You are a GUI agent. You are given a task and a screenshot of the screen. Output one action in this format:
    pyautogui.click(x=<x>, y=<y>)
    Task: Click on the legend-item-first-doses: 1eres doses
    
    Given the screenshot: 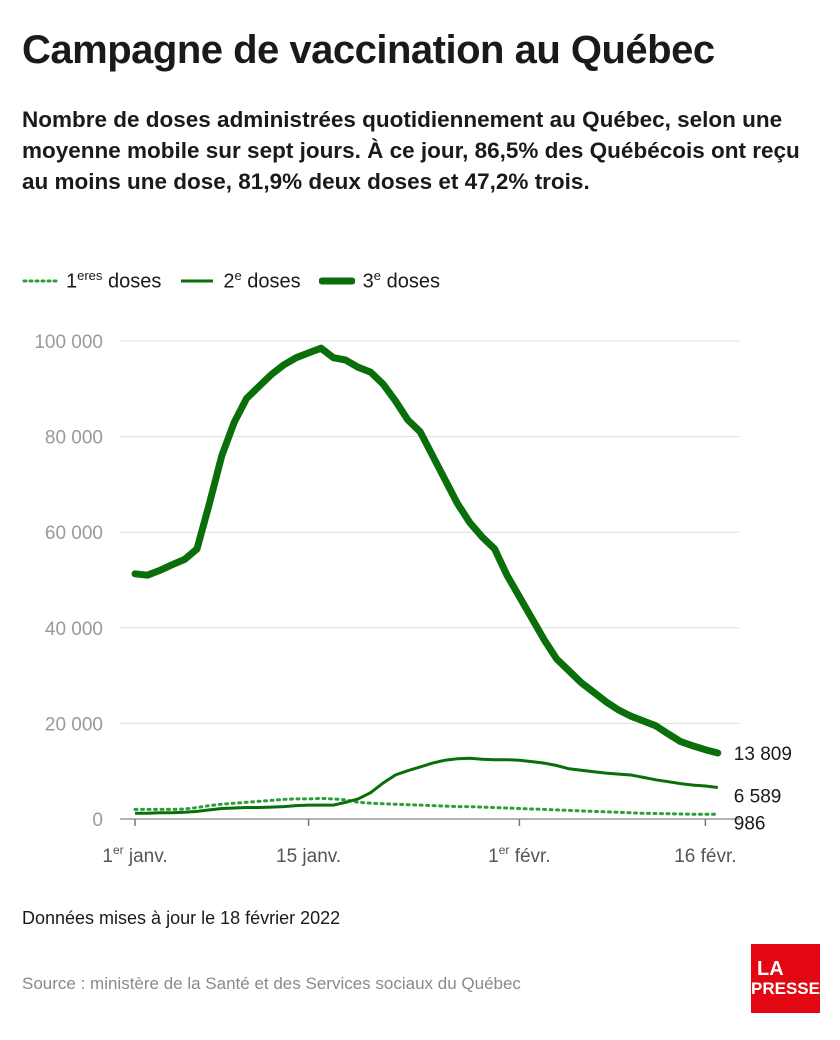 What is the action you would take?
    pyautogui.click(x=91, y=281)
    